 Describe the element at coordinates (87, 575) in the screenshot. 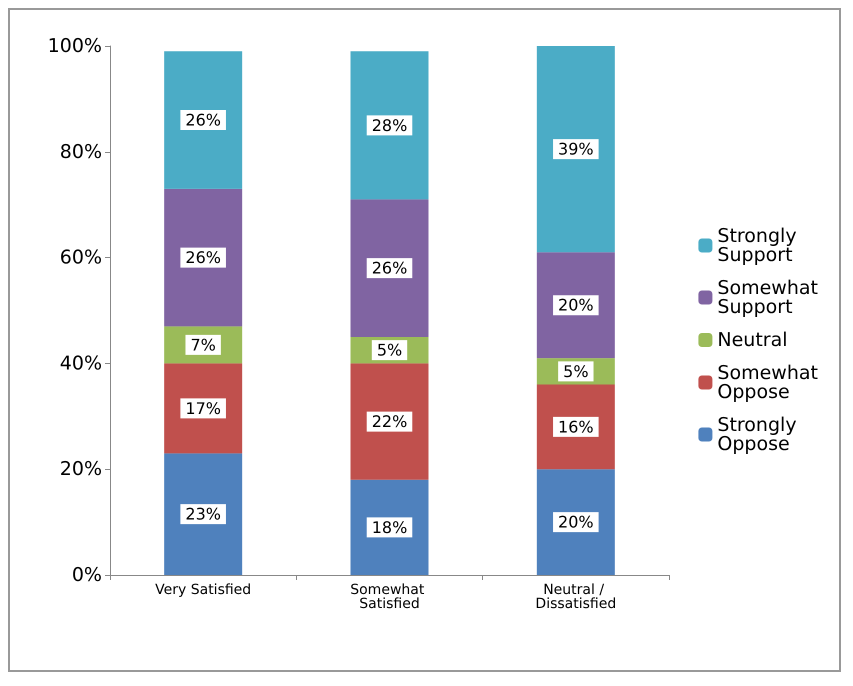

I see `y-tick-label: 0%` at that location.